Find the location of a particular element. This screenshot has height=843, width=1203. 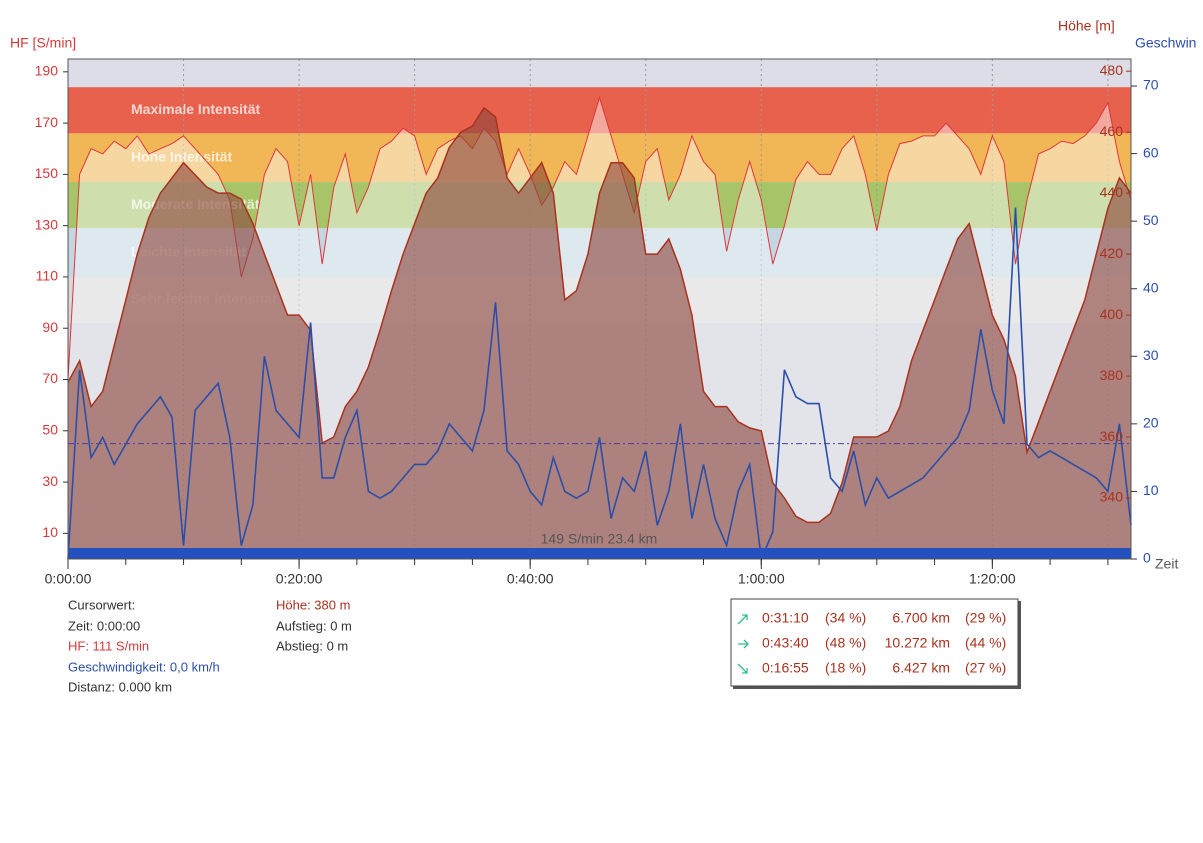

y3-tick-label: 70 is located at coordinates (1151, 85).